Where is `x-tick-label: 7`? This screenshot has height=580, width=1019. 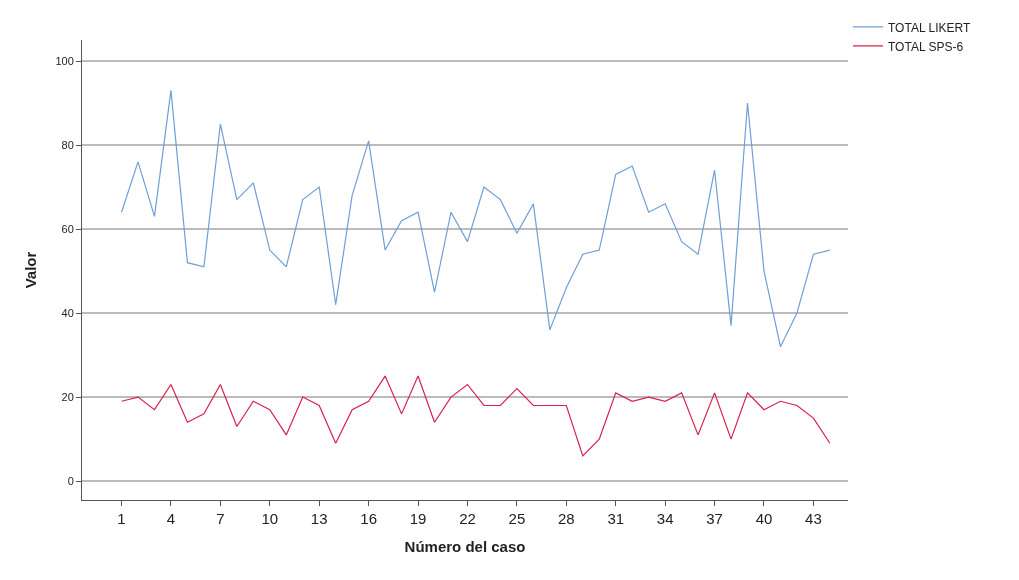 x-tick-label: 7 is located at coordinates (220, 518).